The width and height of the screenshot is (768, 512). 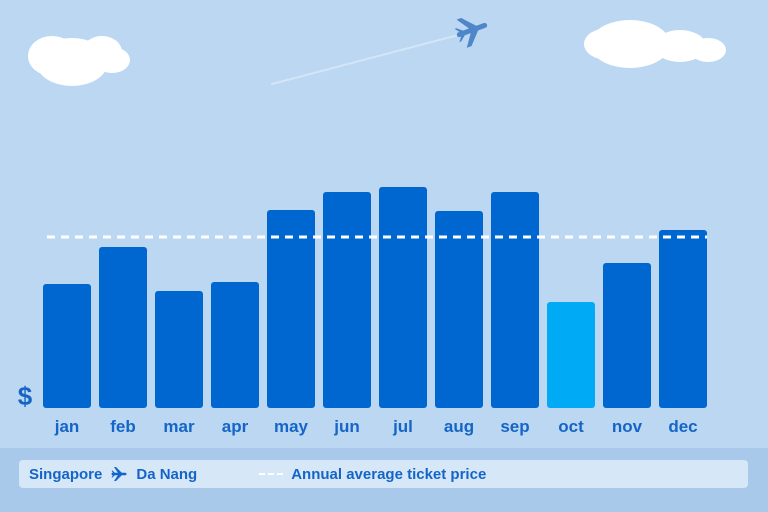 What do you see at coordinates (123, 426) in the screenshot?
I see `tick-label-feb: feb` at bounding box center [123, 426].